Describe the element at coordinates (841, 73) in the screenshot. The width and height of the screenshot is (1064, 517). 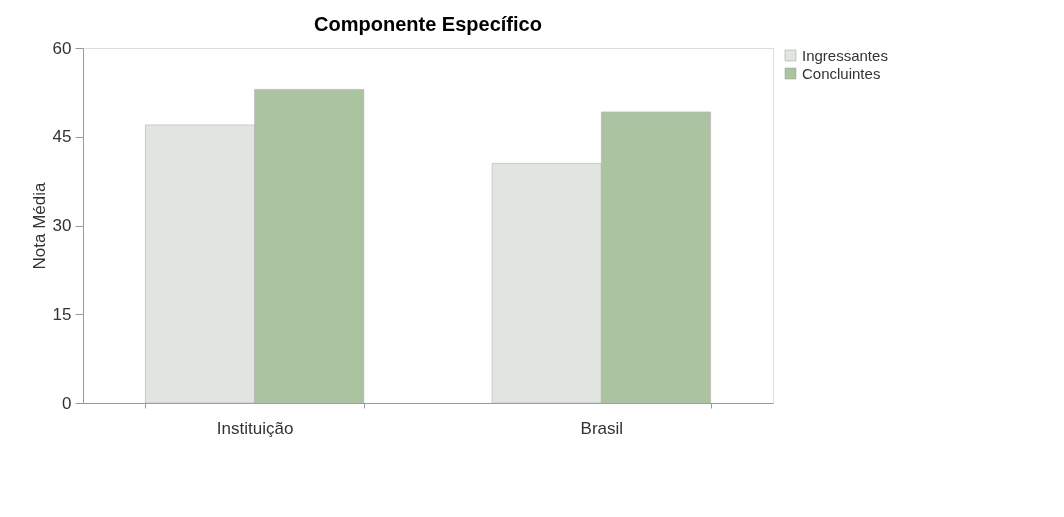
I see `legend-label: Concluintes` at that location.